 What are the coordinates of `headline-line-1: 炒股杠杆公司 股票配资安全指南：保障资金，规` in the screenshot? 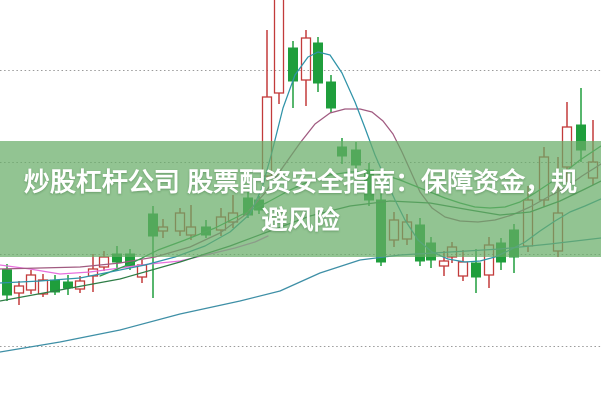 It's located at (300, 181).